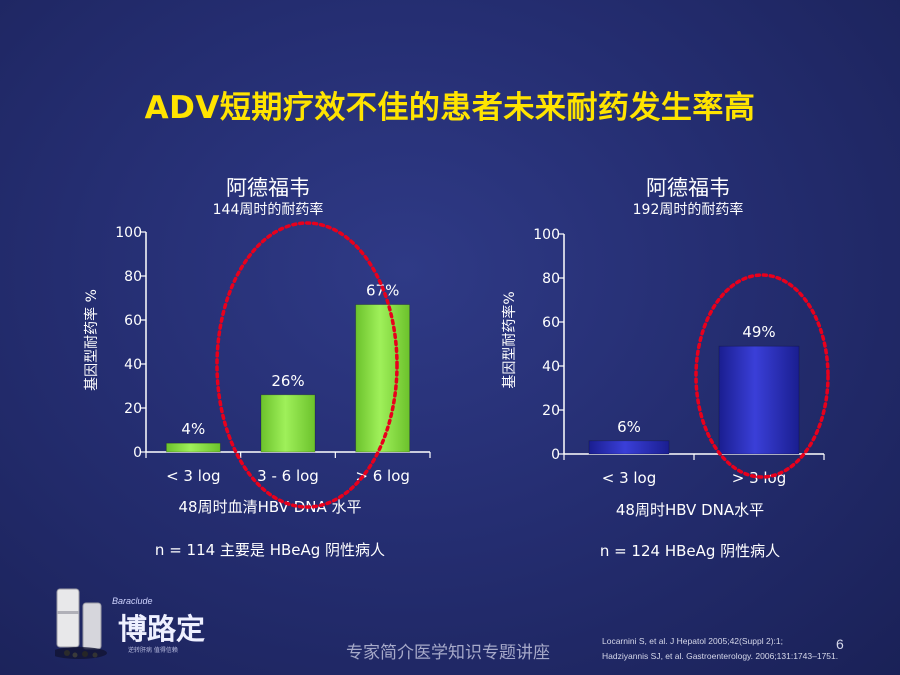  What do you see at coordinates (450, 108) in the screenshot?
I see `slide-title: ADV短期疗效不佳的患者未来耐药发生率高` at bounding box center [450, 108].